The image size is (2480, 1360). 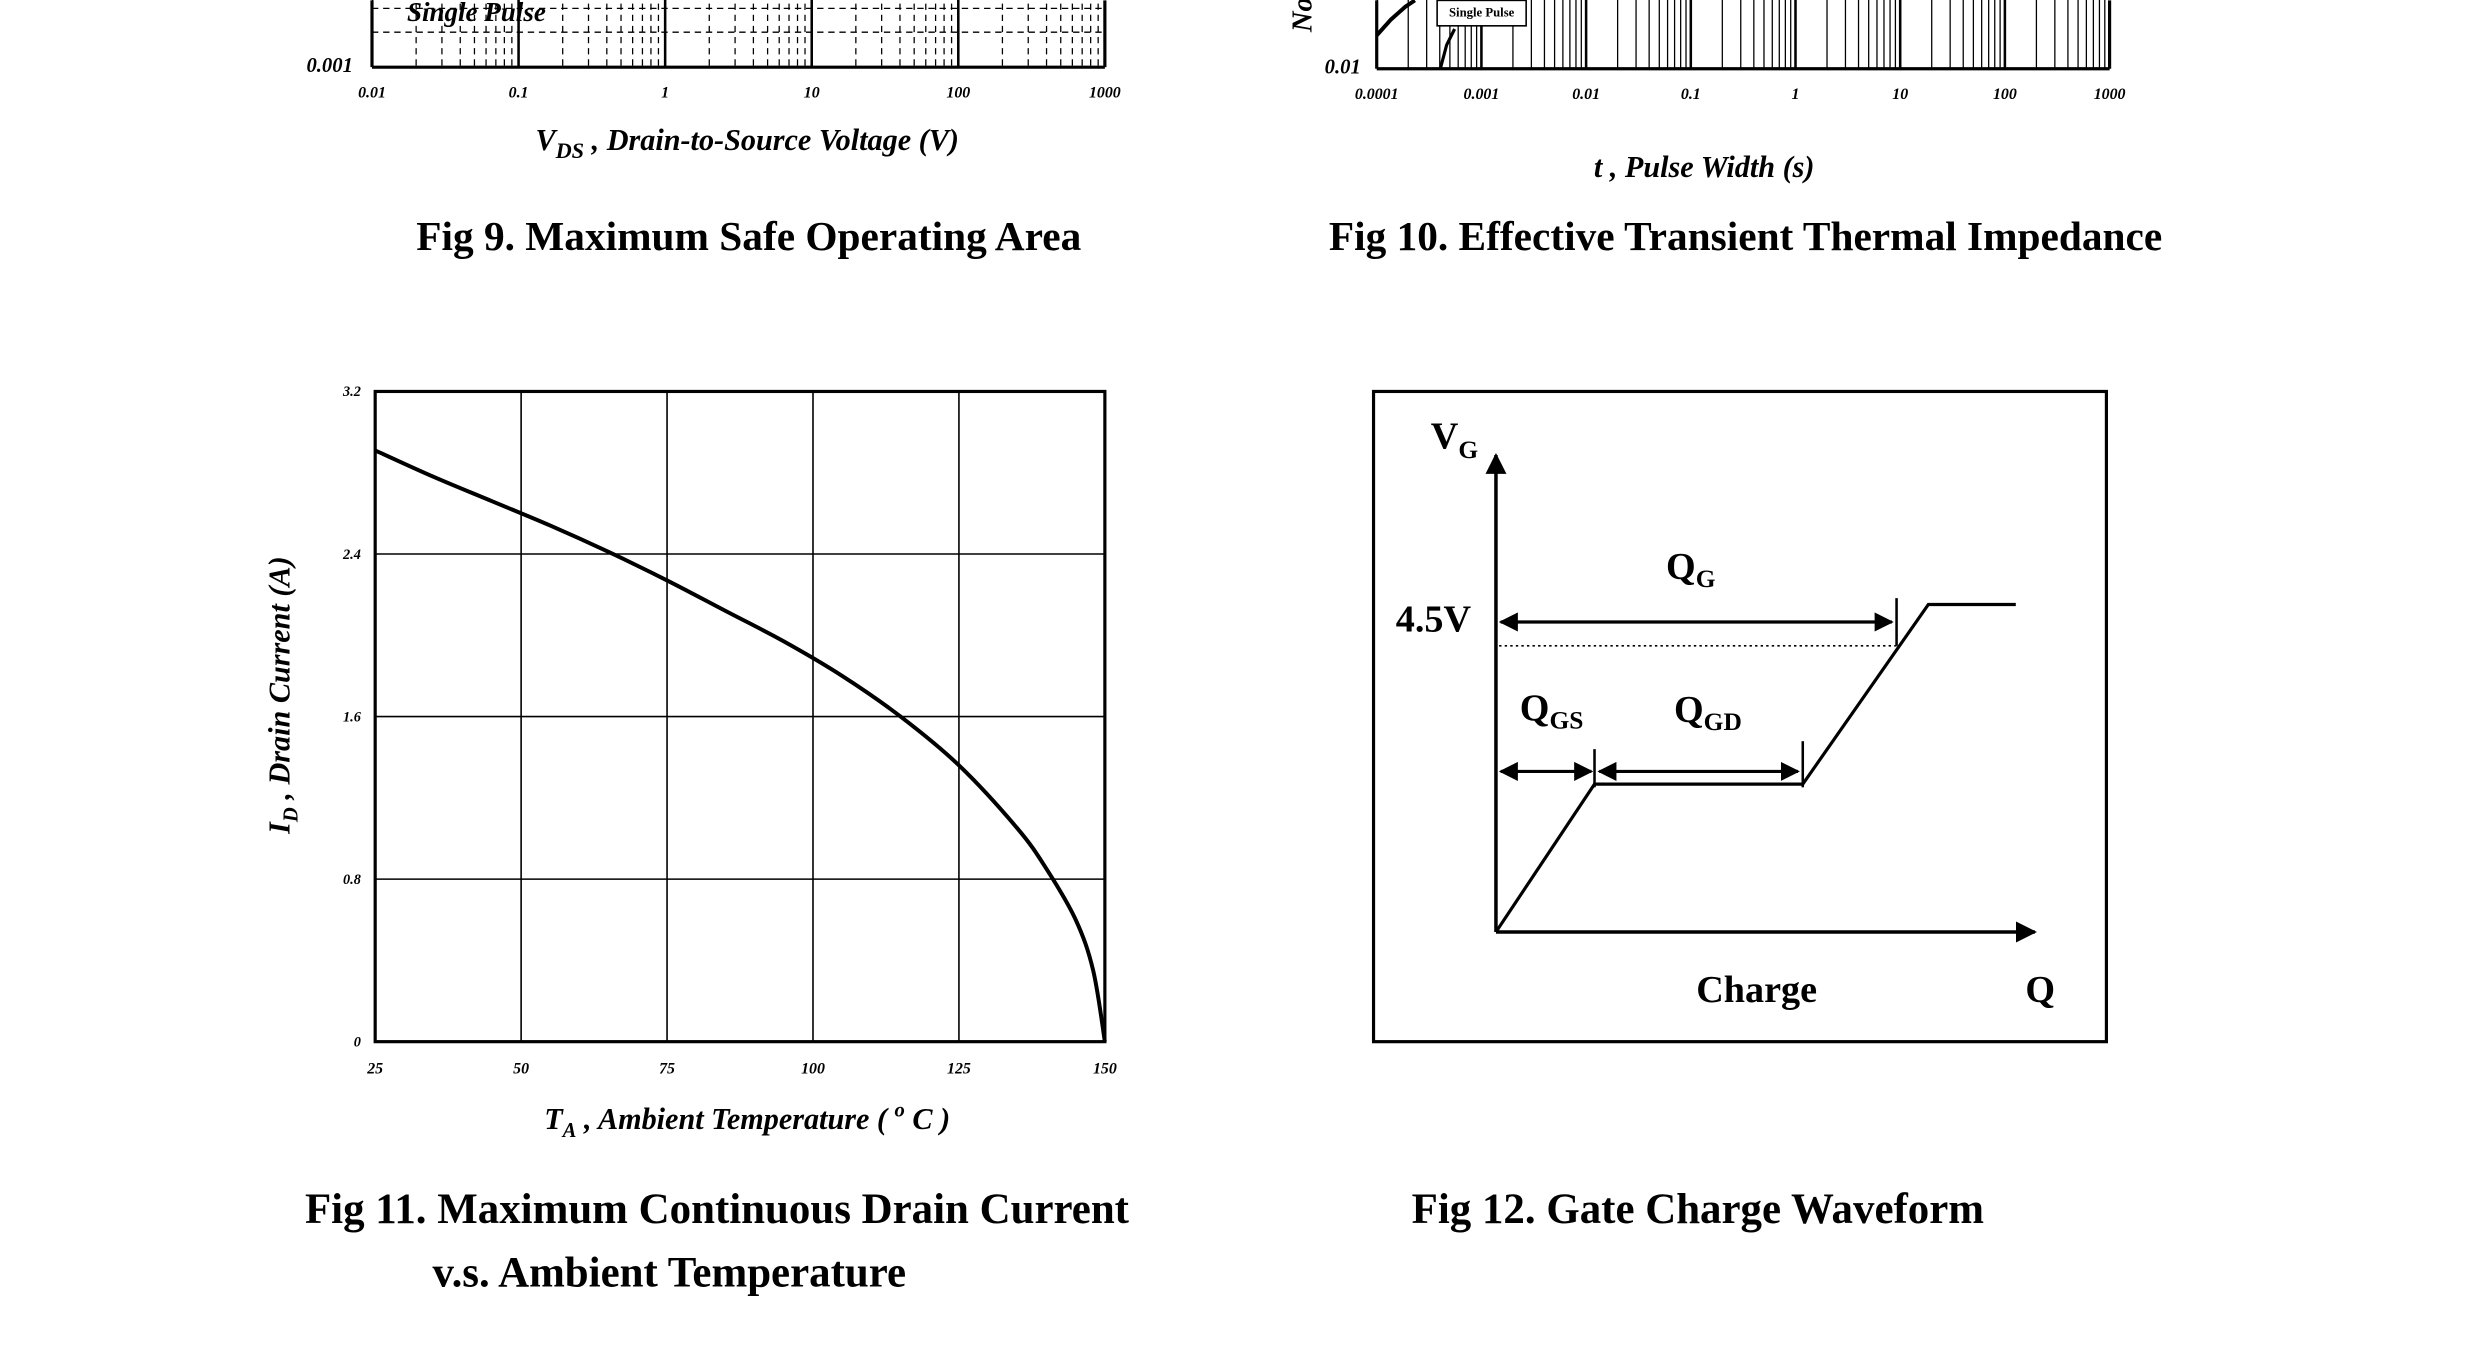 I want to click on fig9-xtick-labels: 0.01 0.1 1 10 100 1000, so click(x=739, y=92).